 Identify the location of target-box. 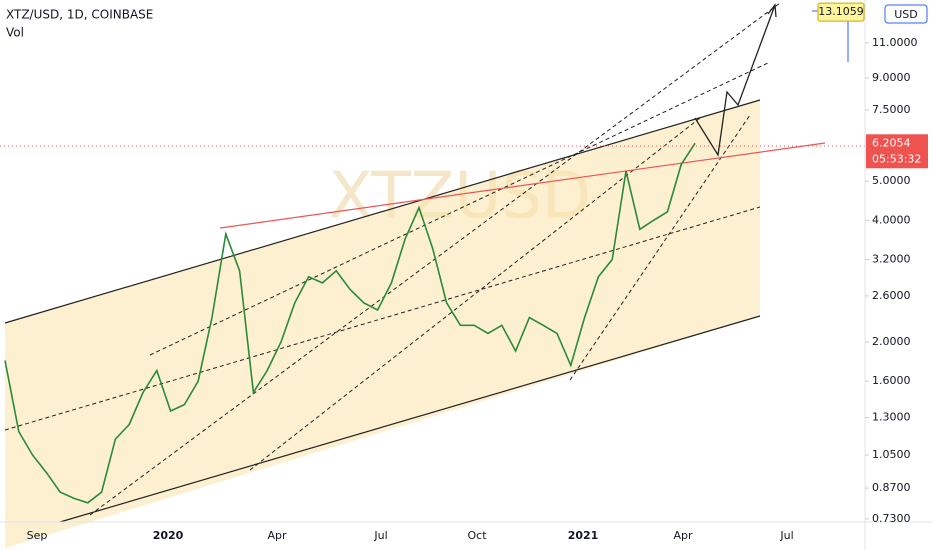
(841, 12).